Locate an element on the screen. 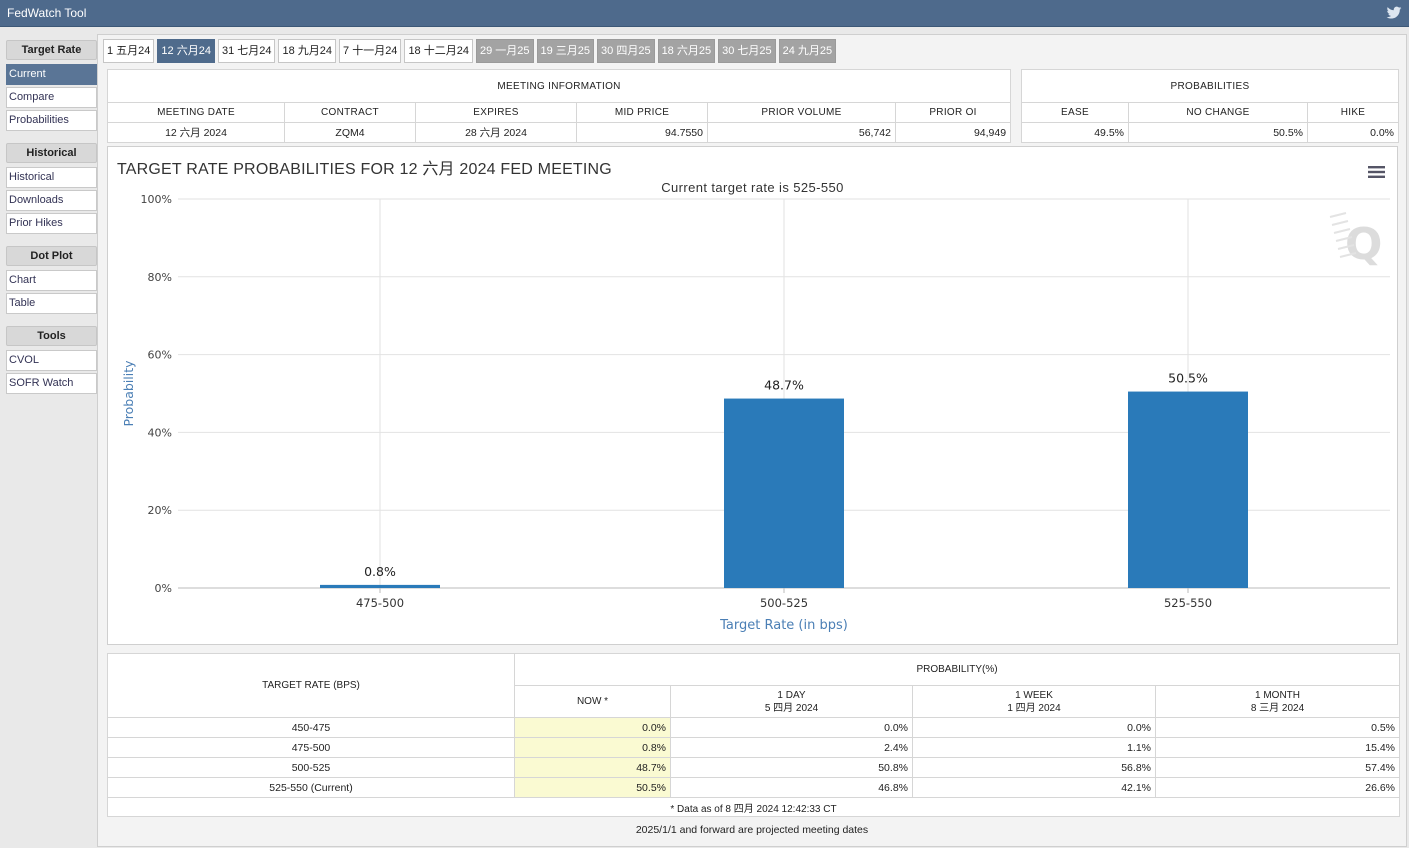 This screenshot has height=848, width=1409. header-1-day: 1 DAY 5 四月 2024 is located at coordinates (791, 701).